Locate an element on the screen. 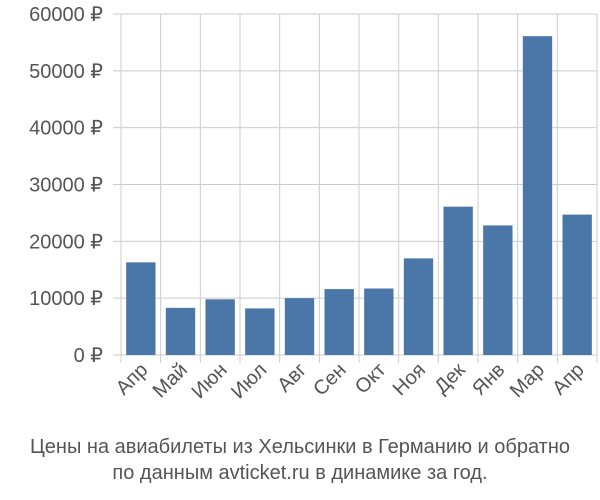  y-tick-label: 10000 ₽ is located at coordinates (66, 299).